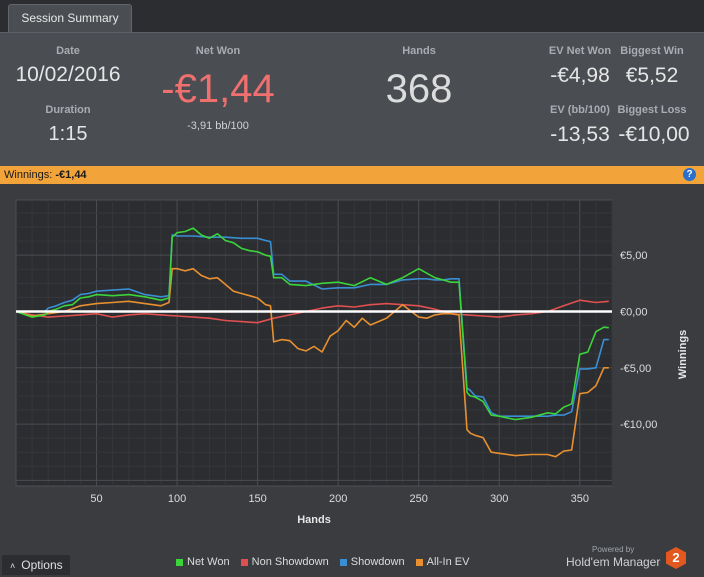 The image size is (704, 577). Describe the element at coordinates (42, 565) in the screenshot. I see `options-label: Options` at that location.